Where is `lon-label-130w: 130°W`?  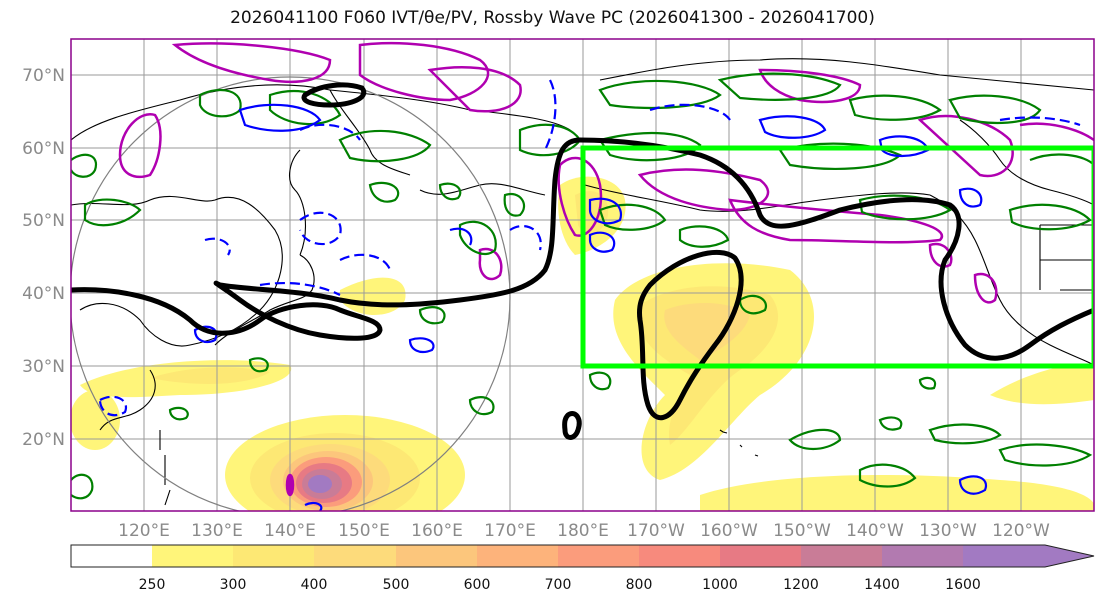
lon-label-130w: 130°W is located at coordinates (948, 531).